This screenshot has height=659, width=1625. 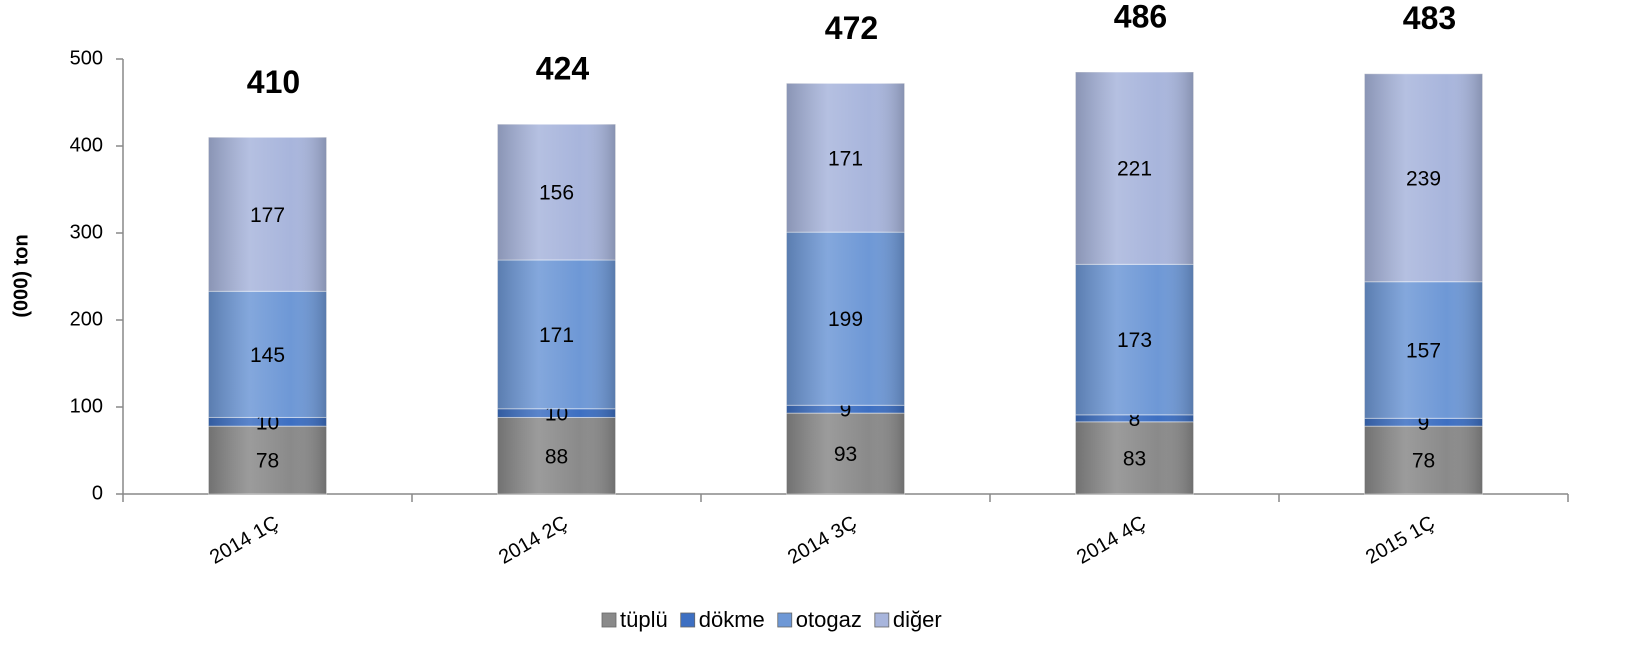 I want to click on total-label: 472, so click(x=851, y=28).